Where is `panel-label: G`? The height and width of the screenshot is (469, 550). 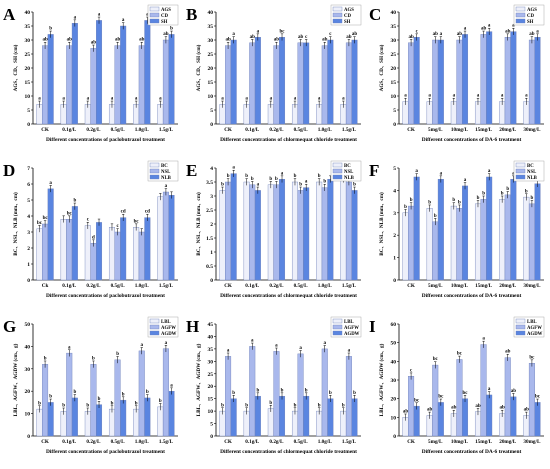
panel-label: G is located at coordinates (9, 326).